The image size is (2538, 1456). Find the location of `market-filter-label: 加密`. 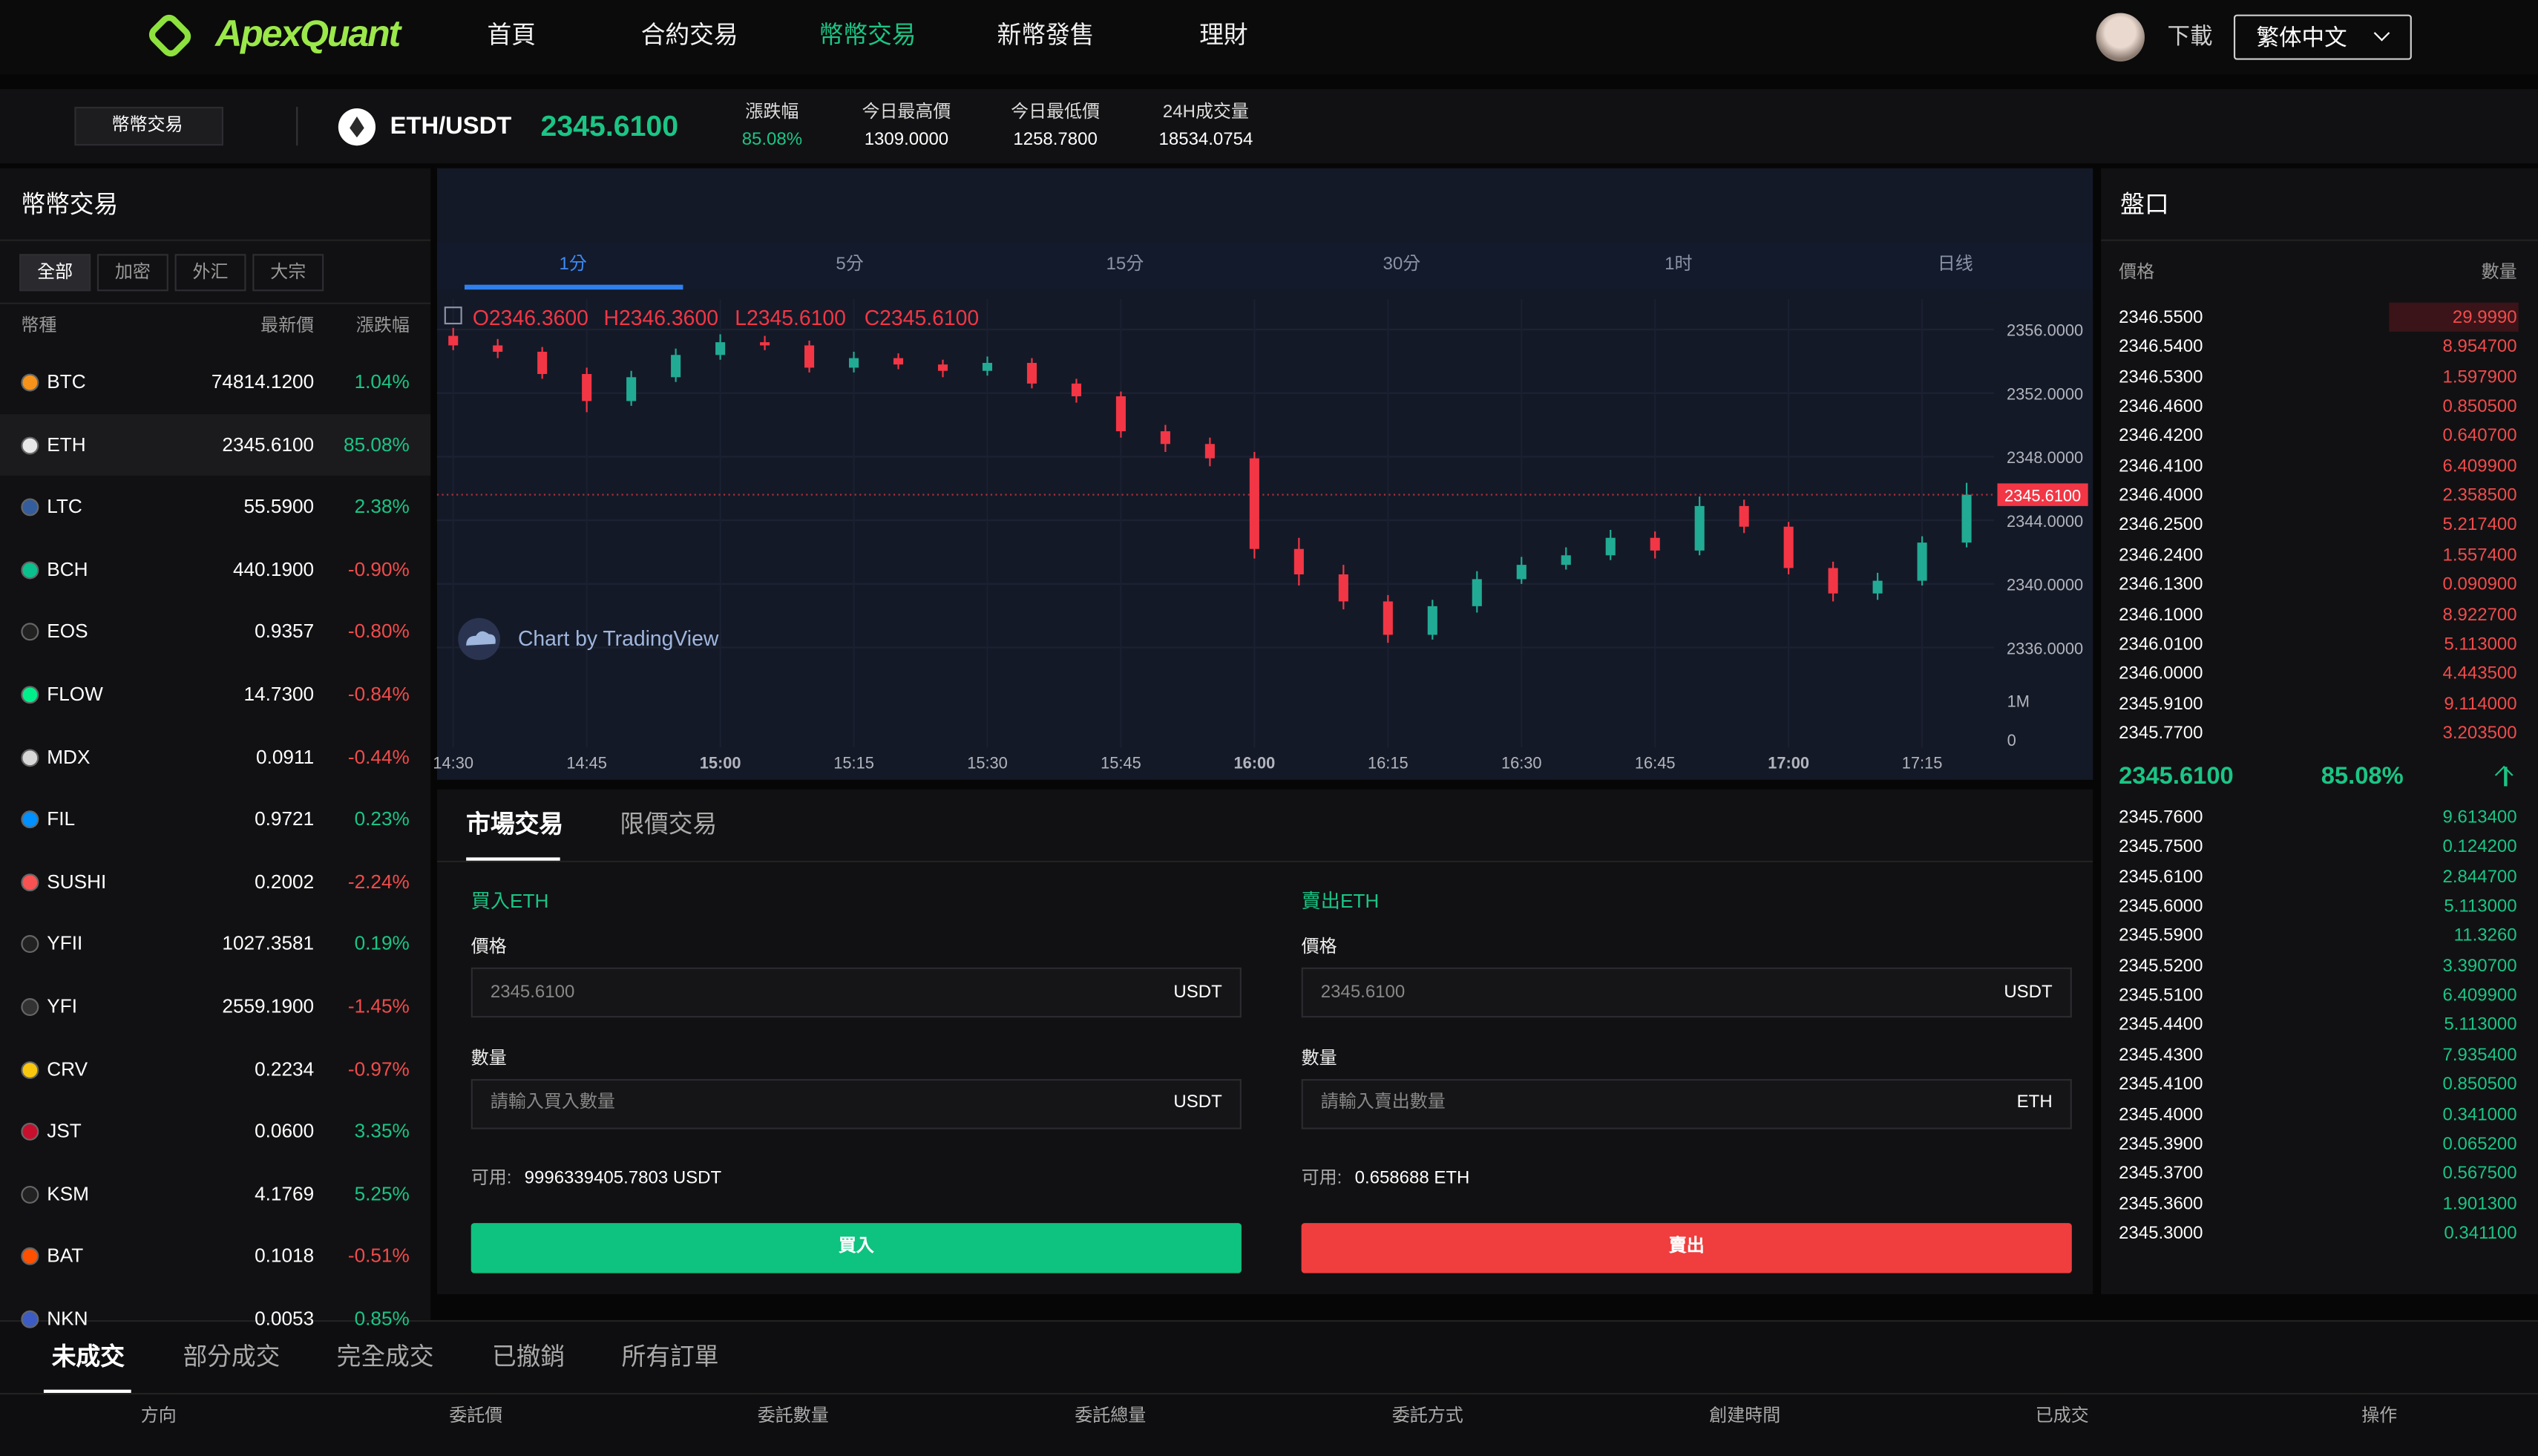

market-filter-label: 加密 is located at coordinates (132, 273).